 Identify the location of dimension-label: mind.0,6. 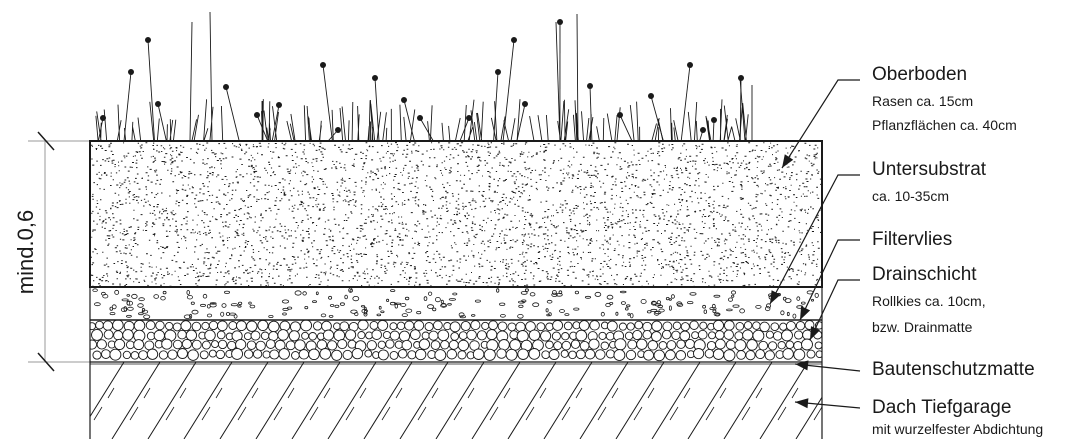
(25, 252).